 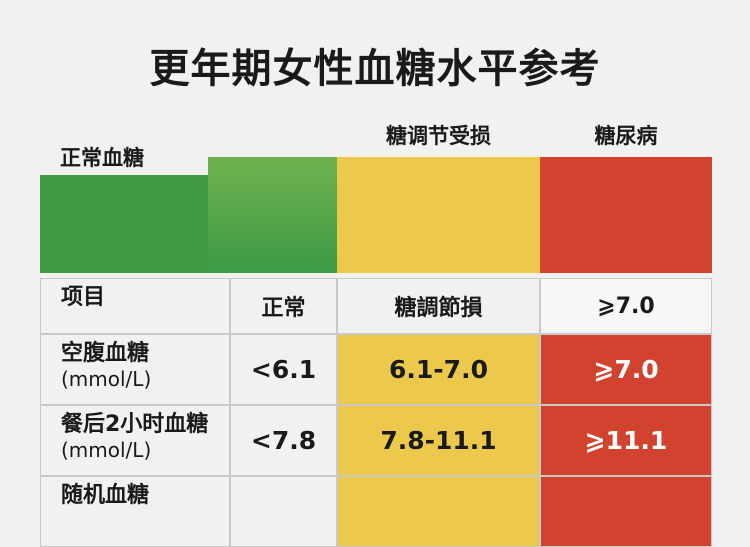 What do you see at coordinates (438, 440) in the screenshot?
I see `value-cell: 7.8-11.1` at bounding box center [438, 440].